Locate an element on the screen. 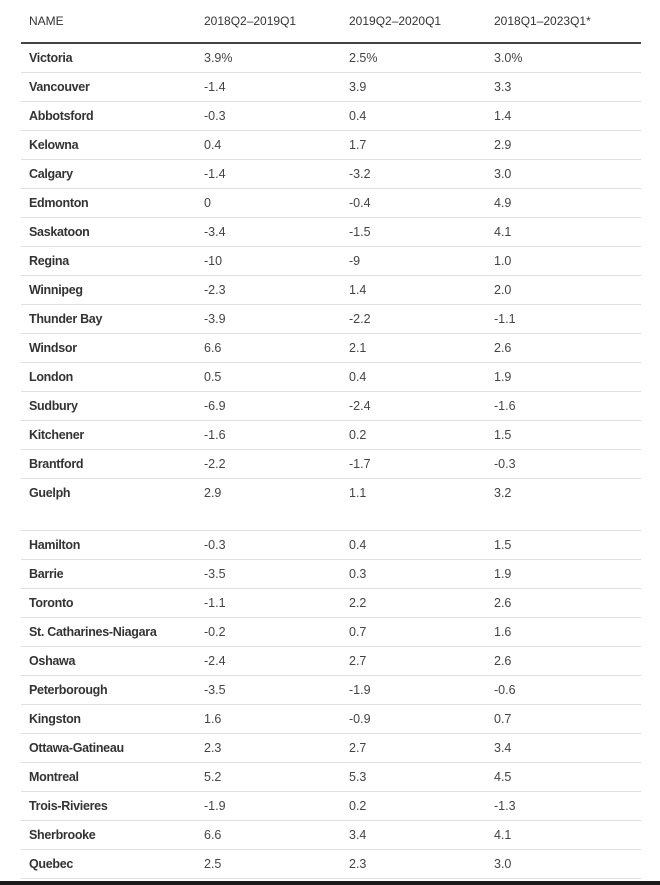 This screenshot has height=885, width=660. table-row: St. Catharines-Niagara -0.2 0.7 1.6 is located at coordinates (331, 632).